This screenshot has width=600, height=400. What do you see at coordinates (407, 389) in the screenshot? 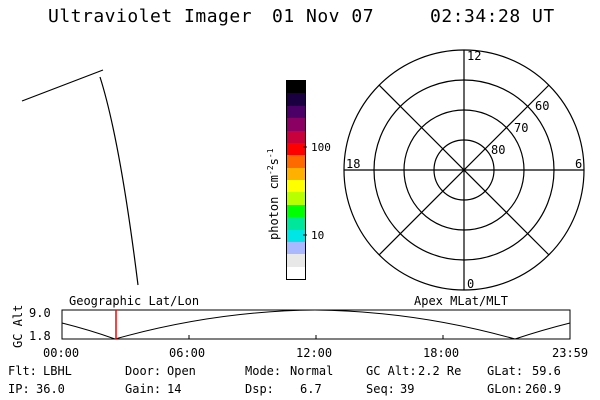
I see `seq-value: 39` at bounding box center [407, 389].